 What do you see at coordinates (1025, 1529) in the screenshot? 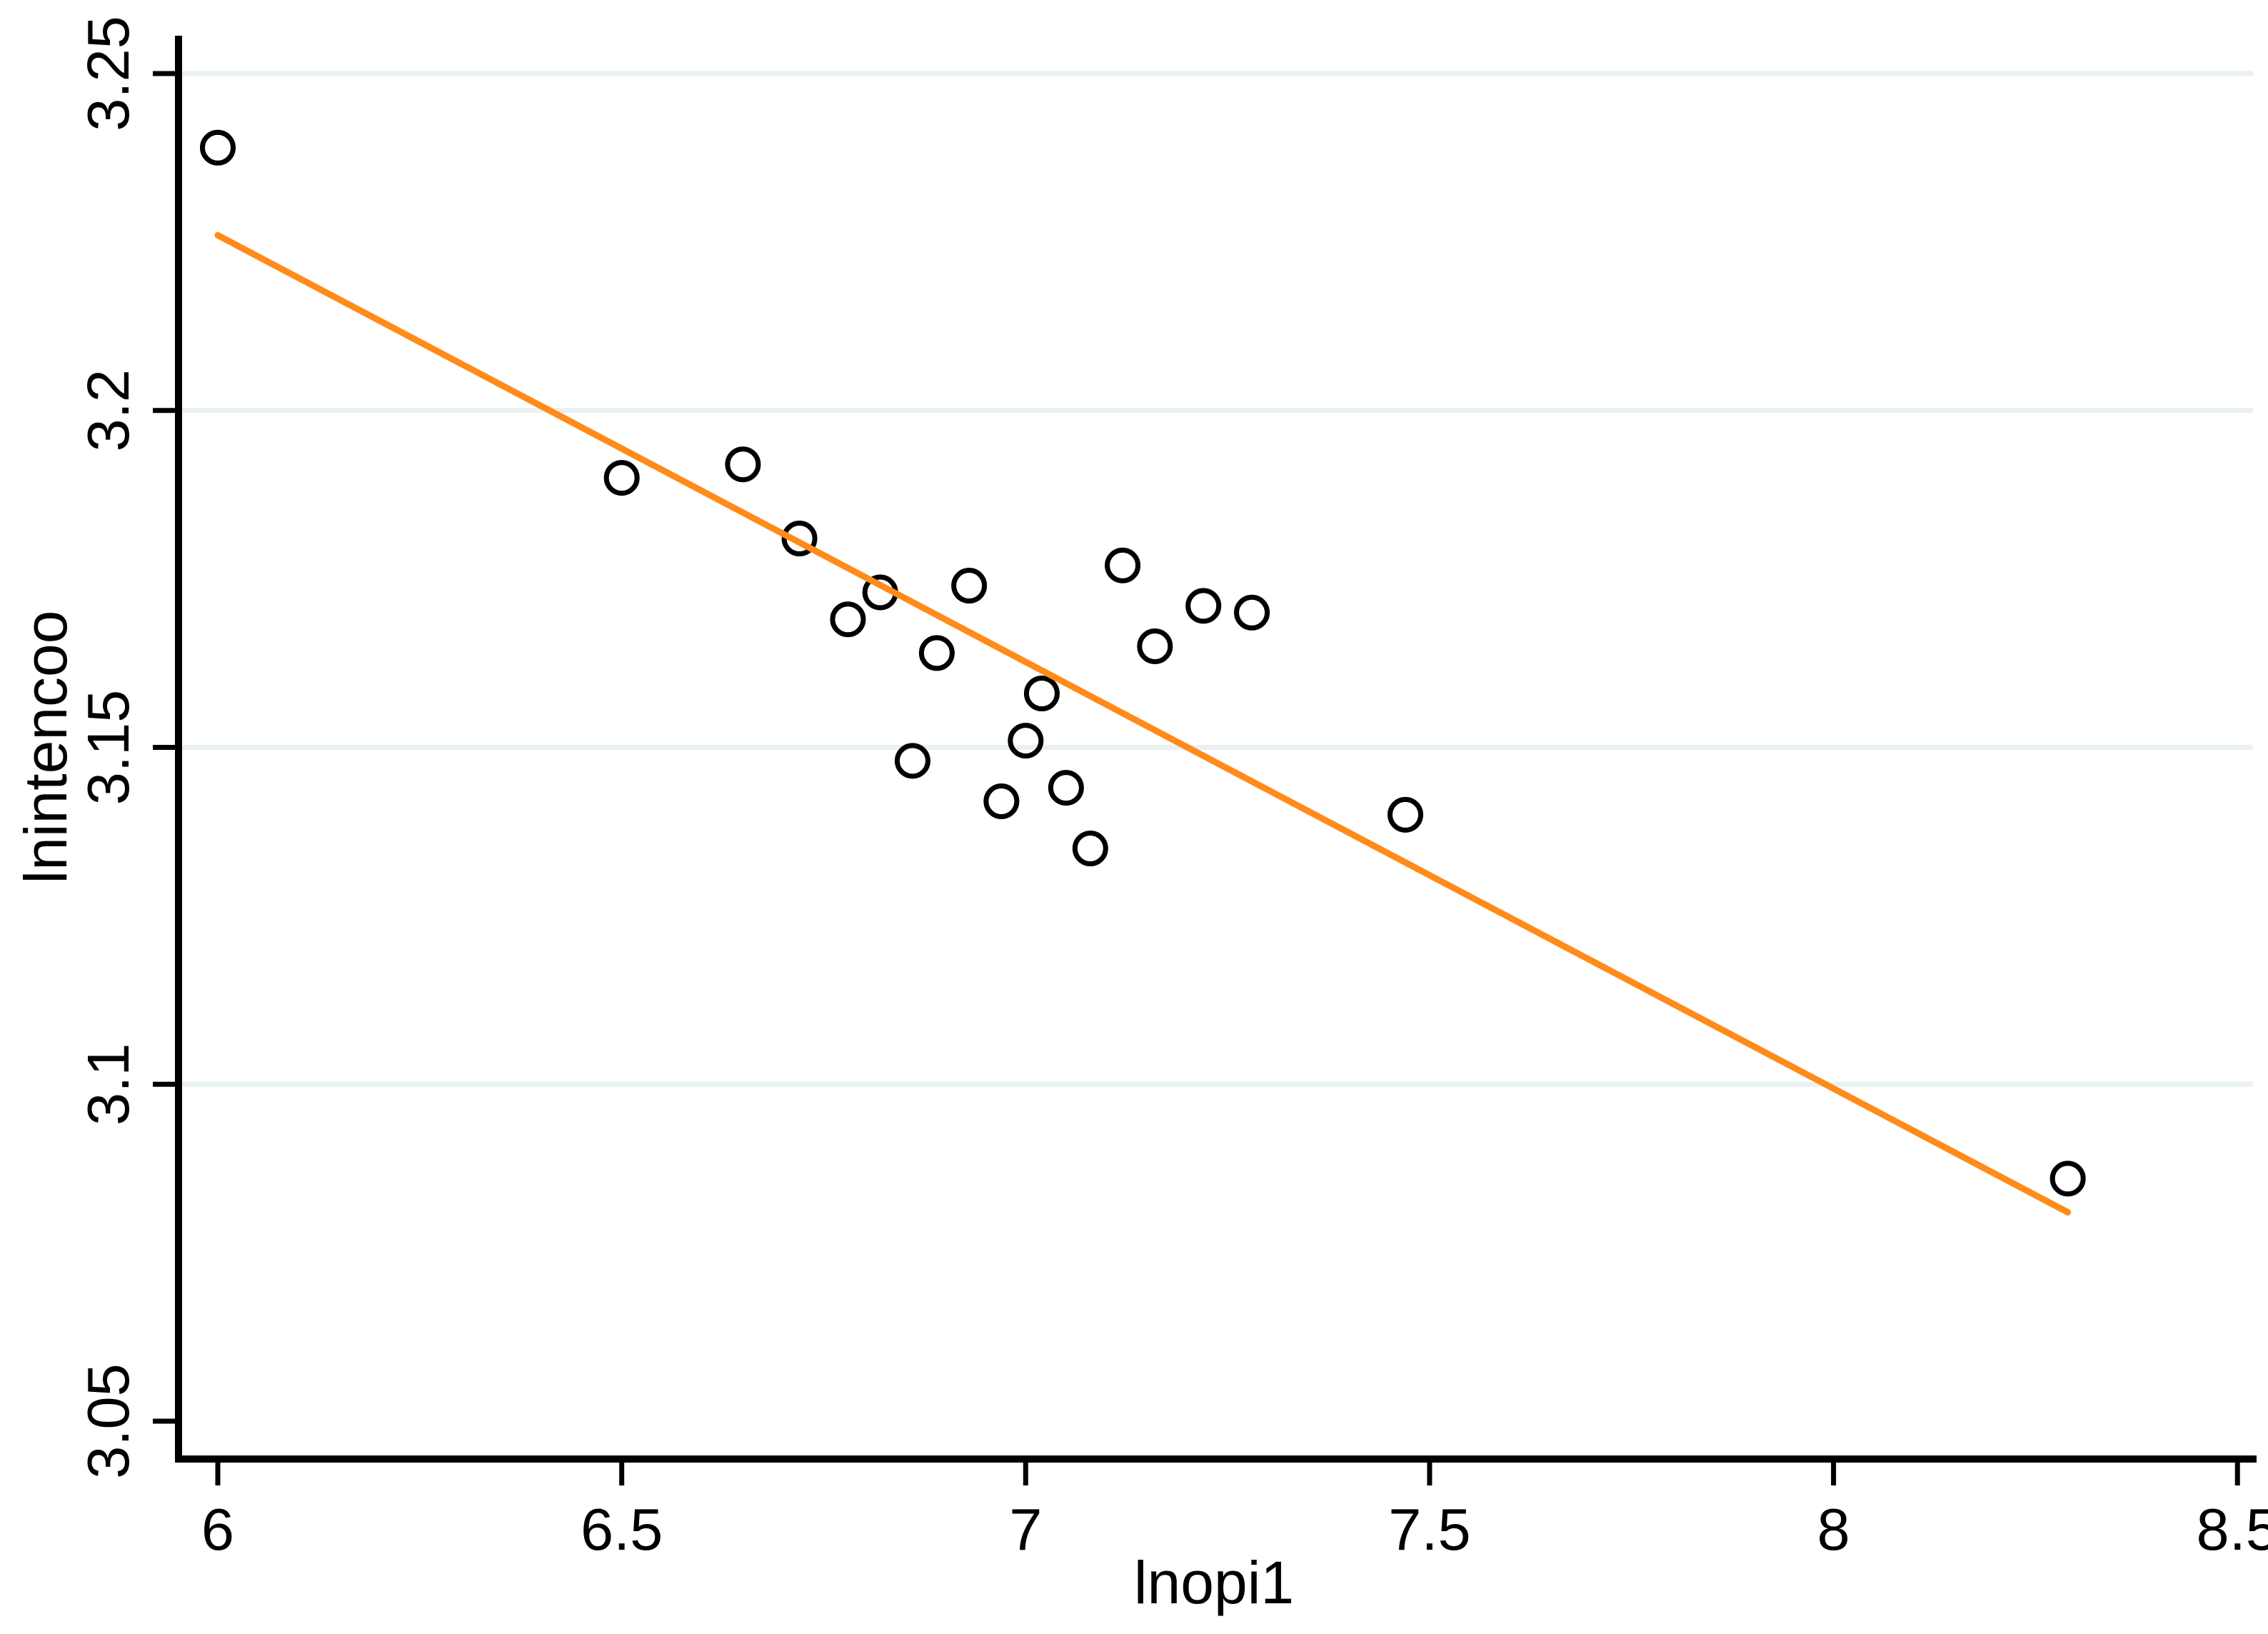
I see `x-tick-label: 7` at bounding box center [1025, 1529].